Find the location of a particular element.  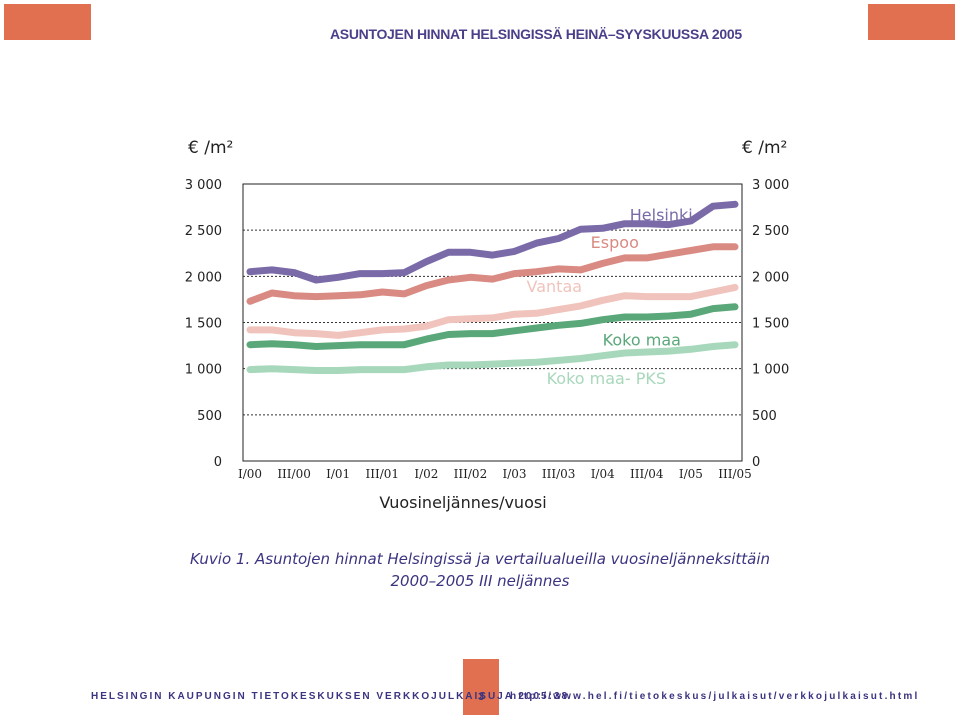

y-tick-left-1000: 1 000 is located at coordinates (203, 370).